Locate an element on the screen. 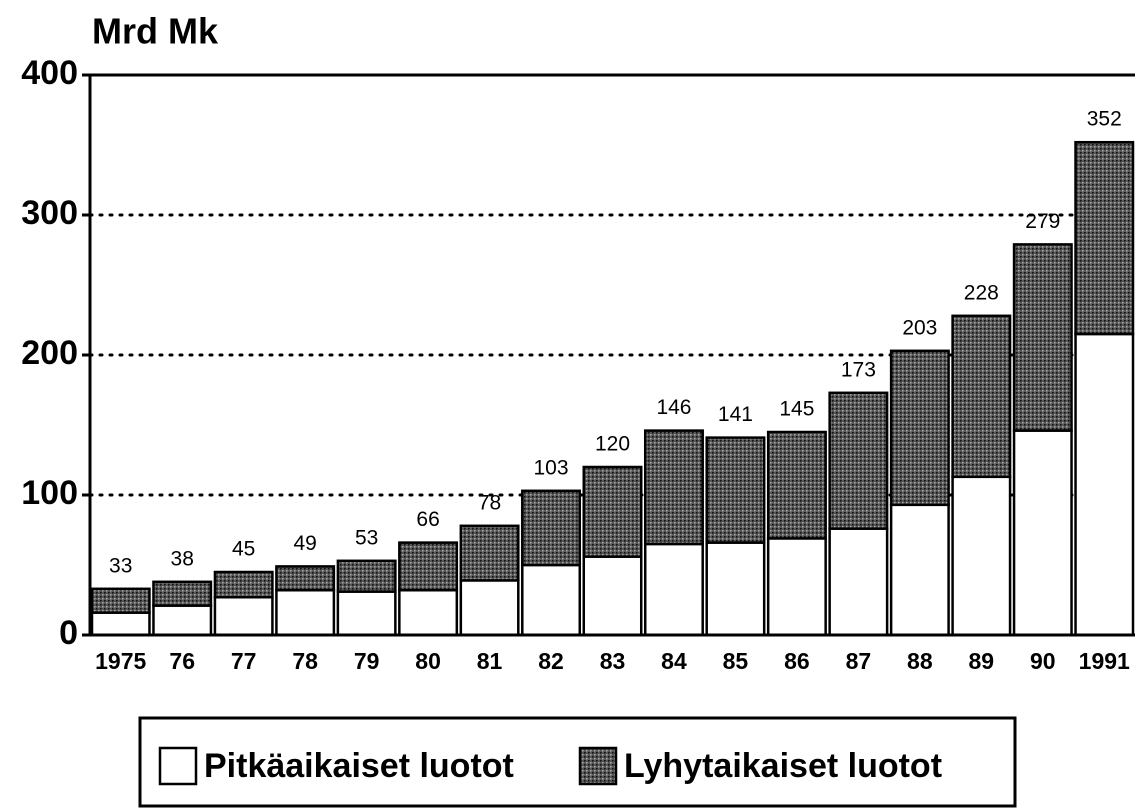 This screenshot has height=811, width=1139. data-label: 38 is located at coordinates (182, 558).